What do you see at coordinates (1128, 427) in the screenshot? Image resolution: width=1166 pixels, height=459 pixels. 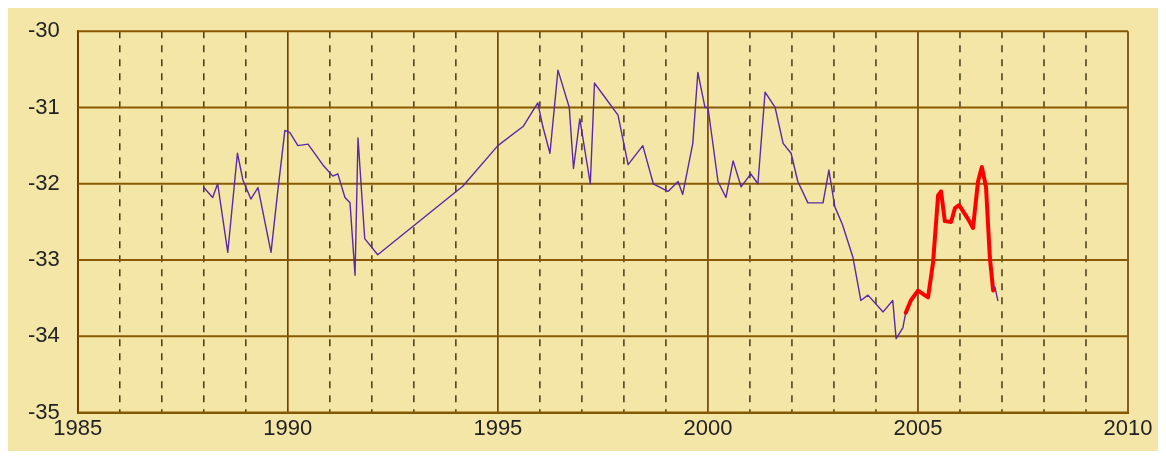 I see `x-tick-label: 2010` at bounding box center [1128, 427].